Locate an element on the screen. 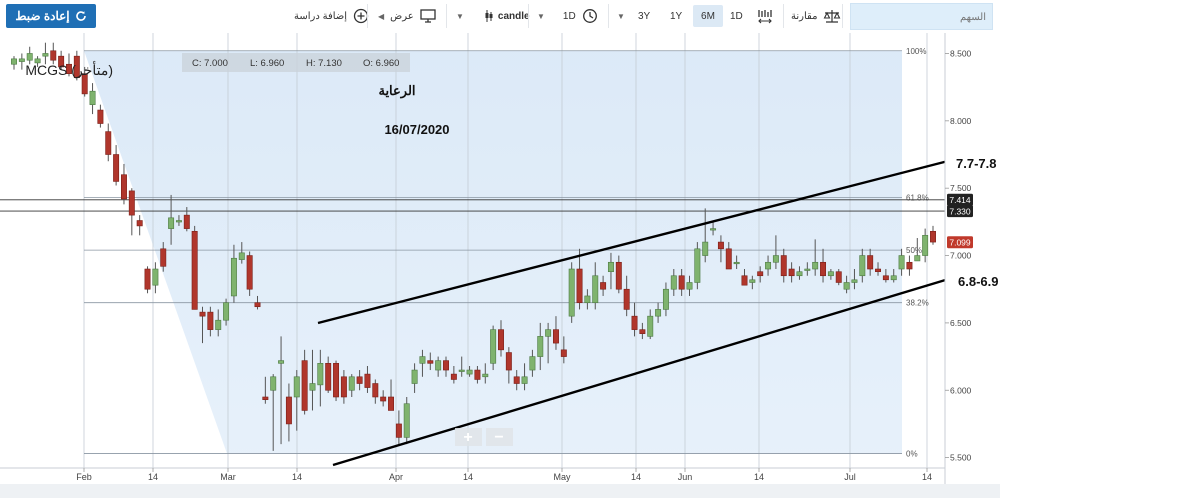 Image resolution: width=1200 pixels, height=498 pixels. x-axis: Feb 14 Mar 14 Apr 14 May 14 Jun 14 Jul 14 is located at coordinates (472, 474).